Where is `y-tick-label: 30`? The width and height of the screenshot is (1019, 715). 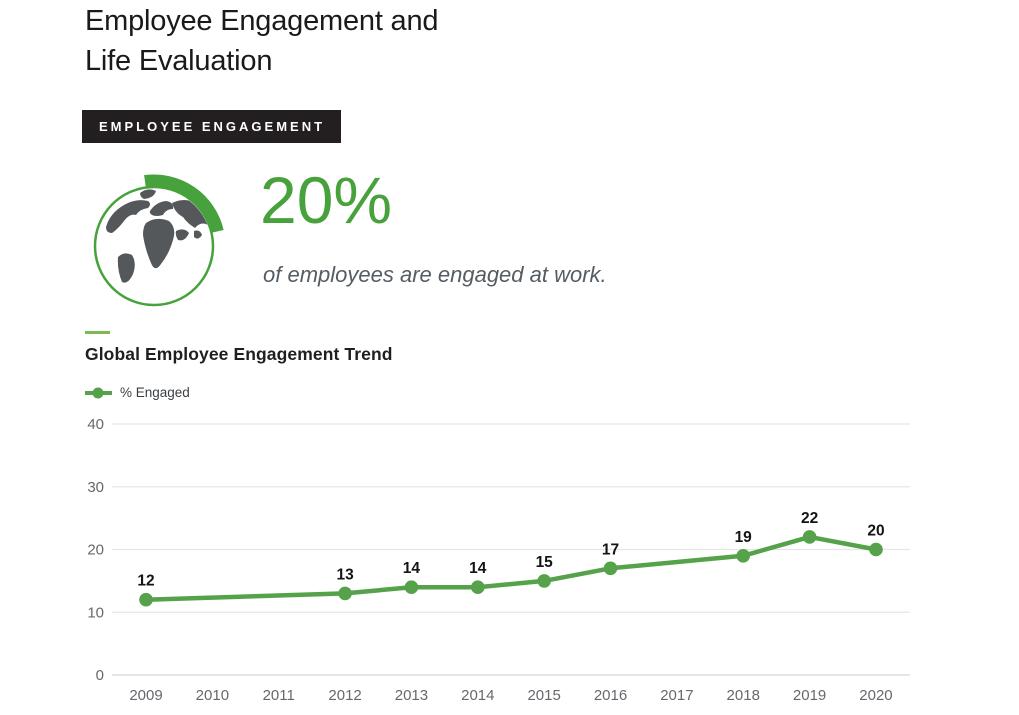
y-tick-label: 30 is located at coordinates (95, 487).